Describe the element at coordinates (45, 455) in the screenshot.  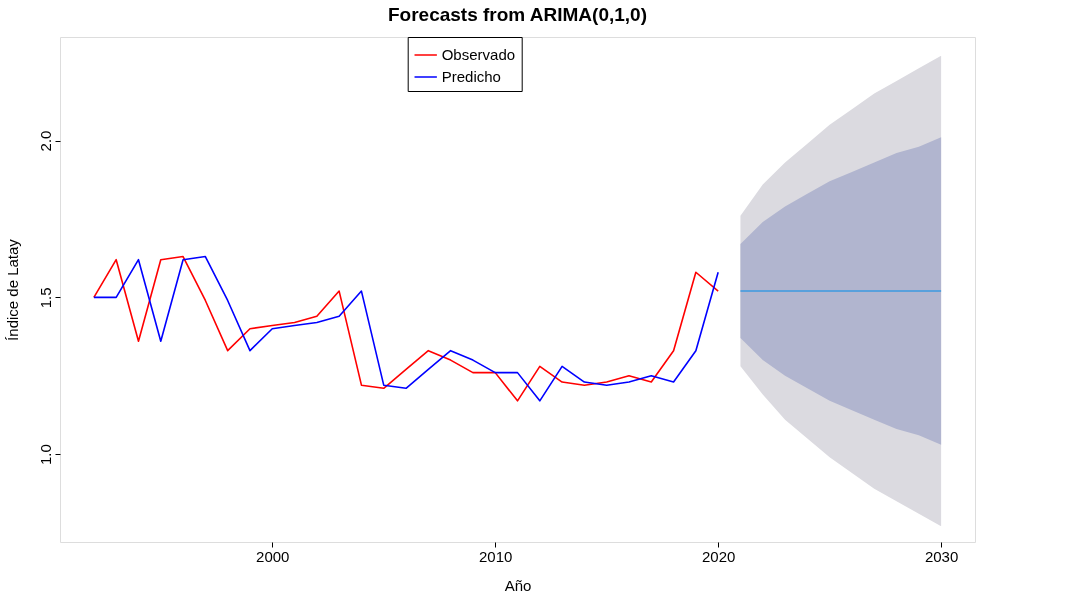
I see `y-tick-label: 1.0` at that location.